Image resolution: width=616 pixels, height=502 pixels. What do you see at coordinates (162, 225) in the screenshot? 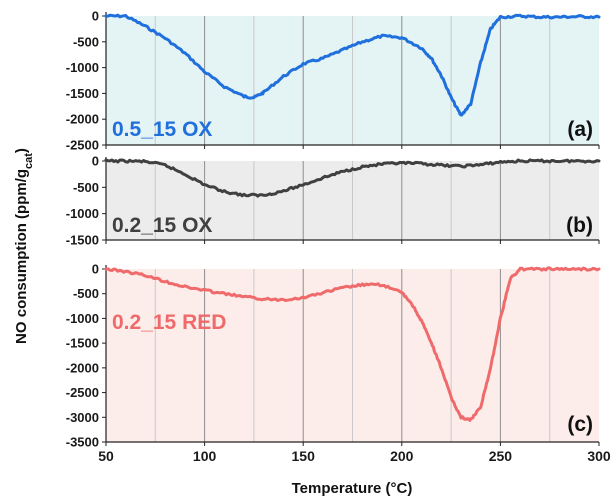
I see `series-label: 0.2_15 OX` at bounding box center [162, 225].